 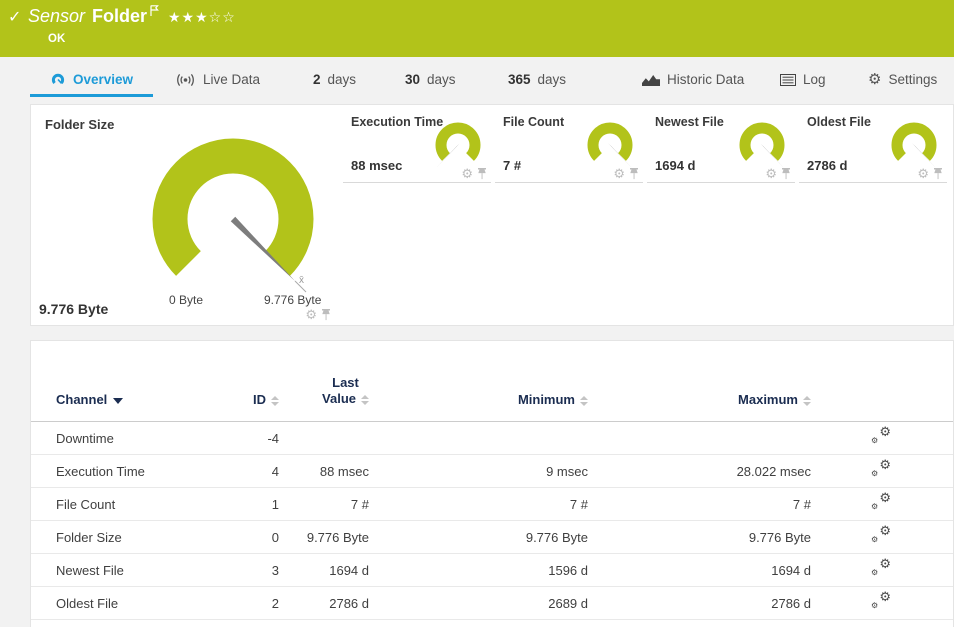 What do you see at coordinates (568, 570) in the screenshot?
I see `channel-minimum: 1596 d` at bounding box center [568, 570].